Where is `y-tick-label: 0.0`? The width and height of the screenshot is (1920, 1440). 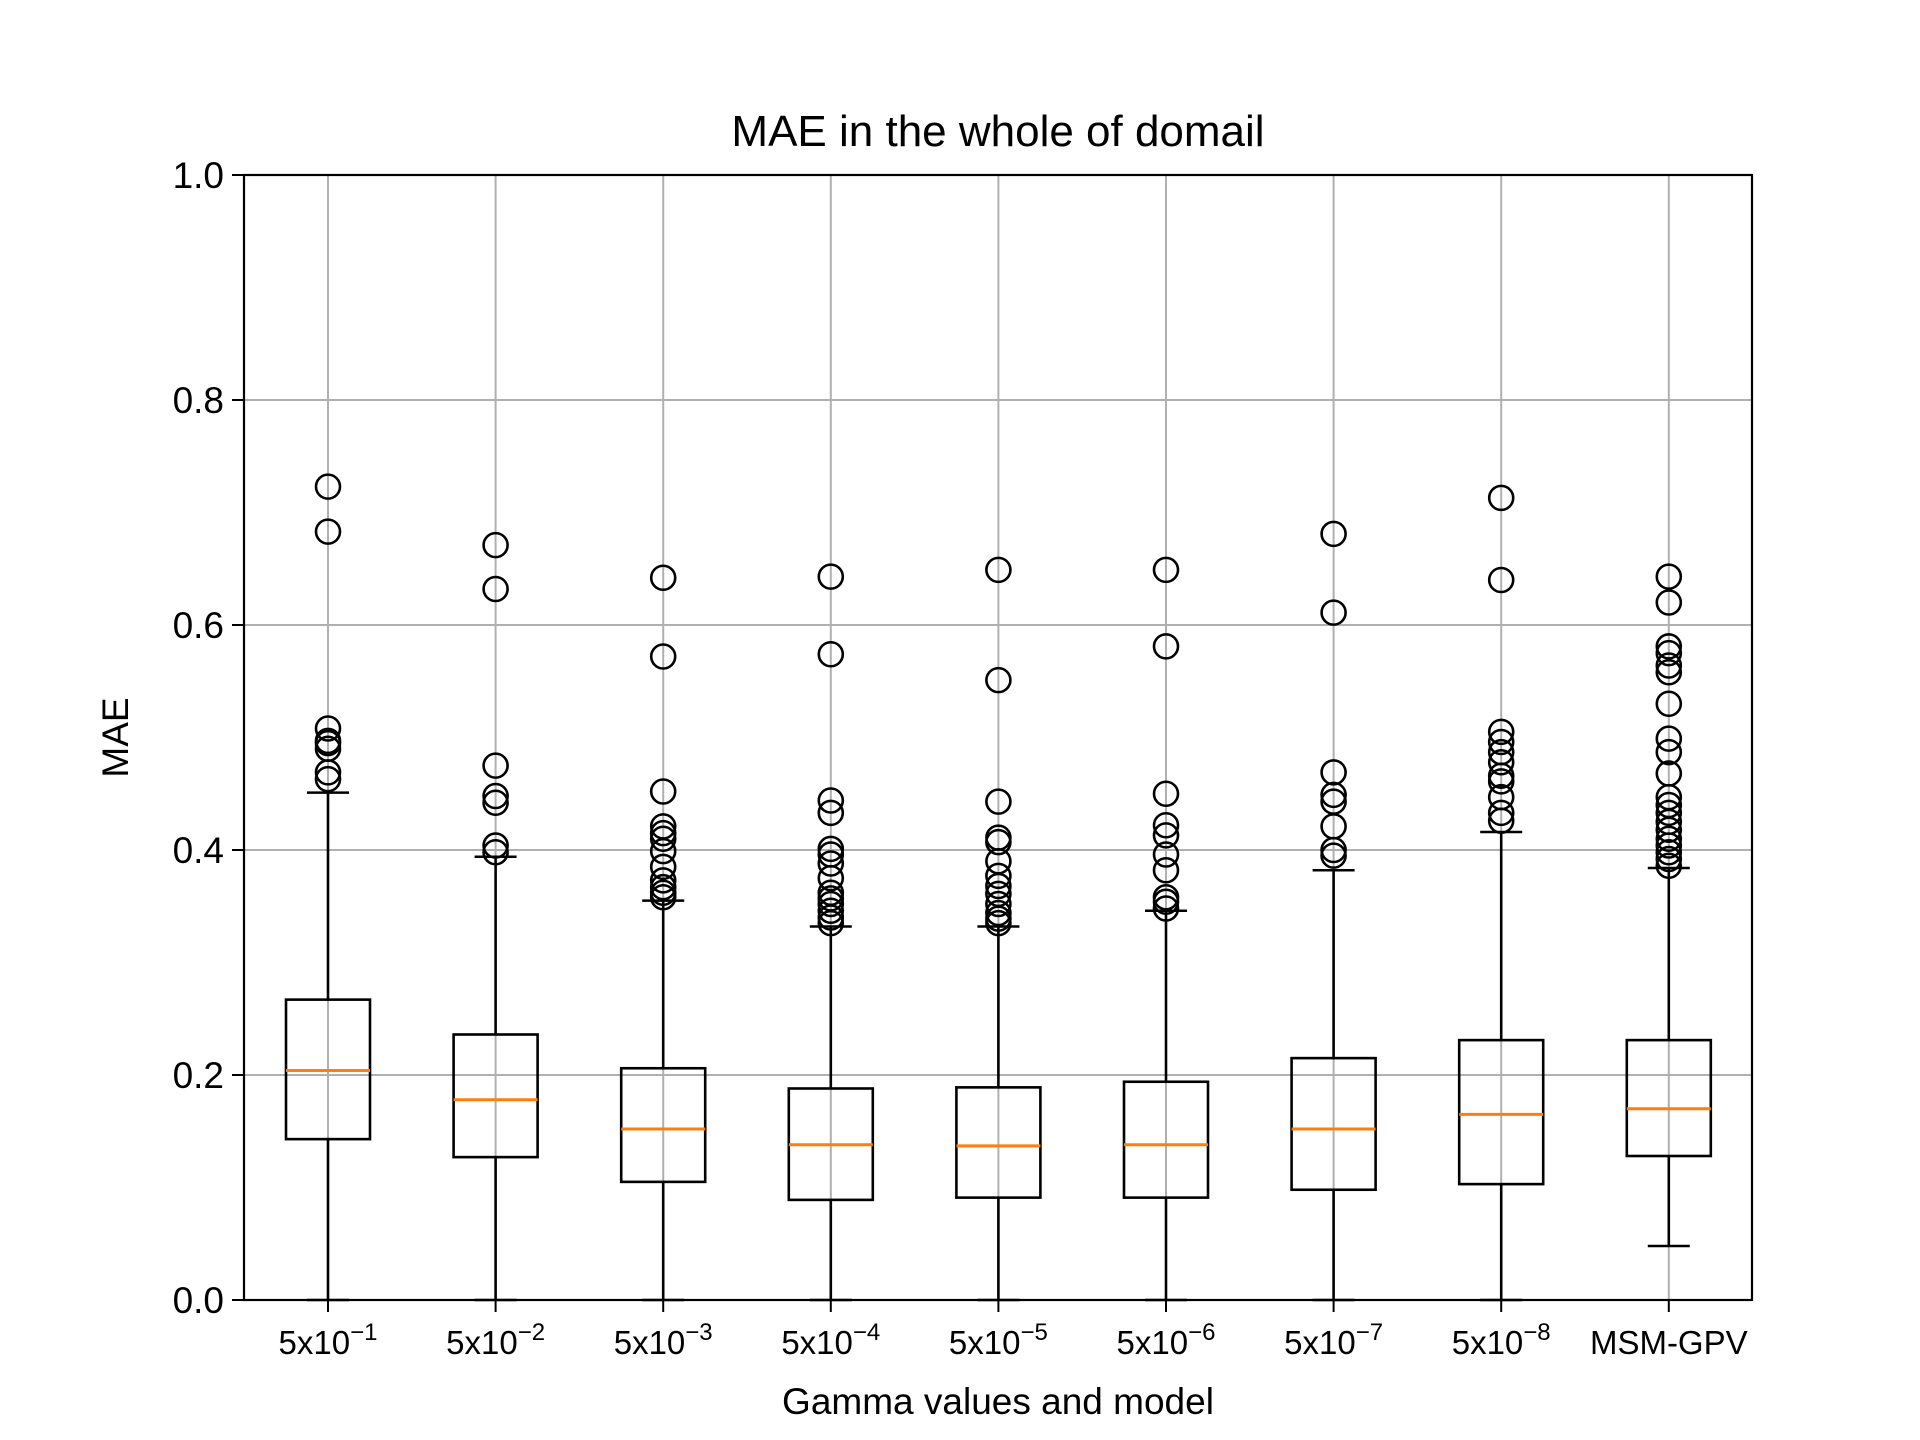
y-tick-label: 0.0 is located at coordinates (198, 1300).